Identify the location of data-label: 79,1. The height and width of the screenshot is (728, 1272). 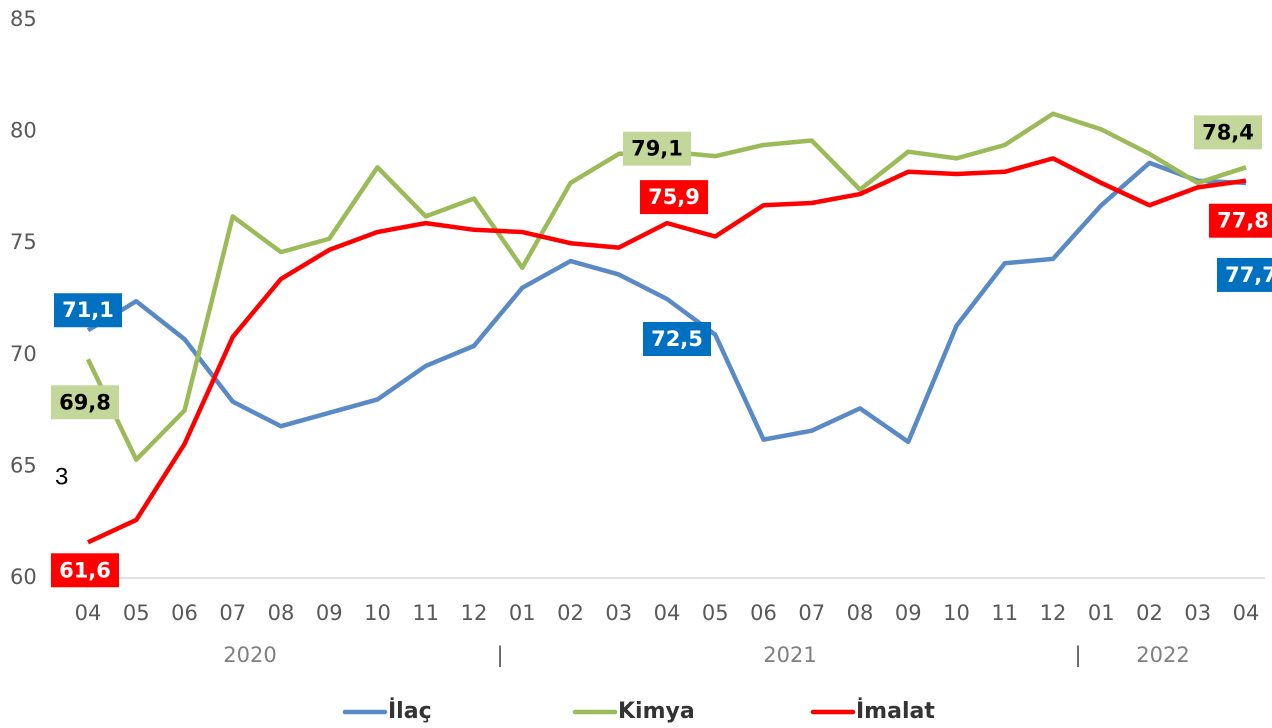
(657, 149).